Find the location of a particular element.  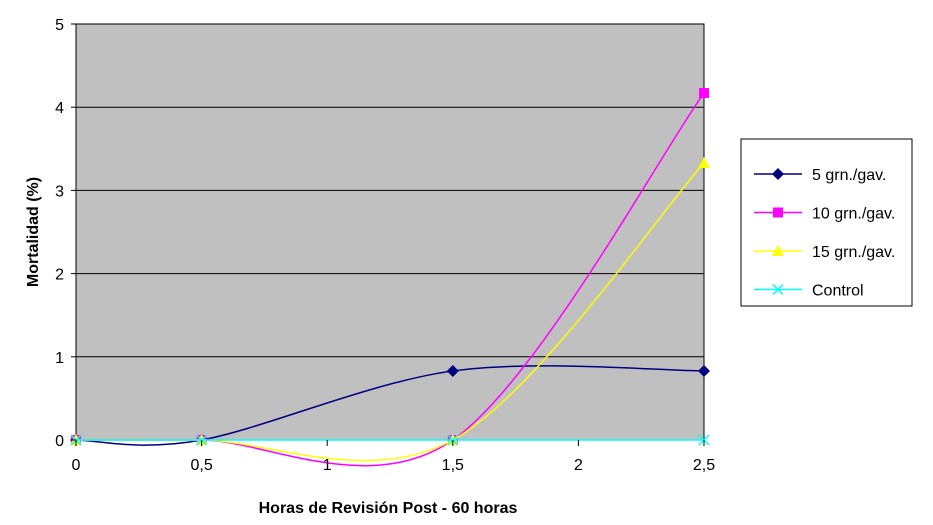

y-tick-label-3: 3 is located at coordinates (59, 191).